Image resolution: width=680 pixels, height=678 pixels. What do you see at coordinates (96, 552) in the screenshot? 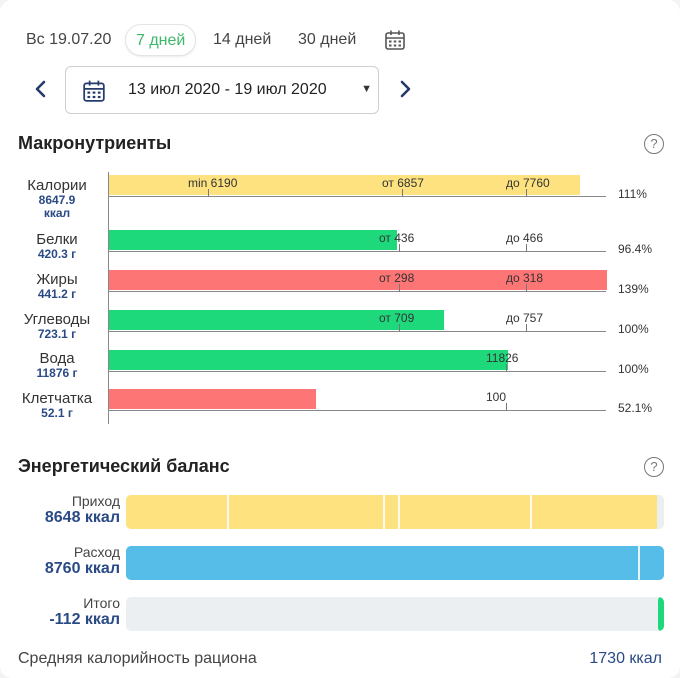
I see `energy-name: Расход` at bounding box center [96, 552].